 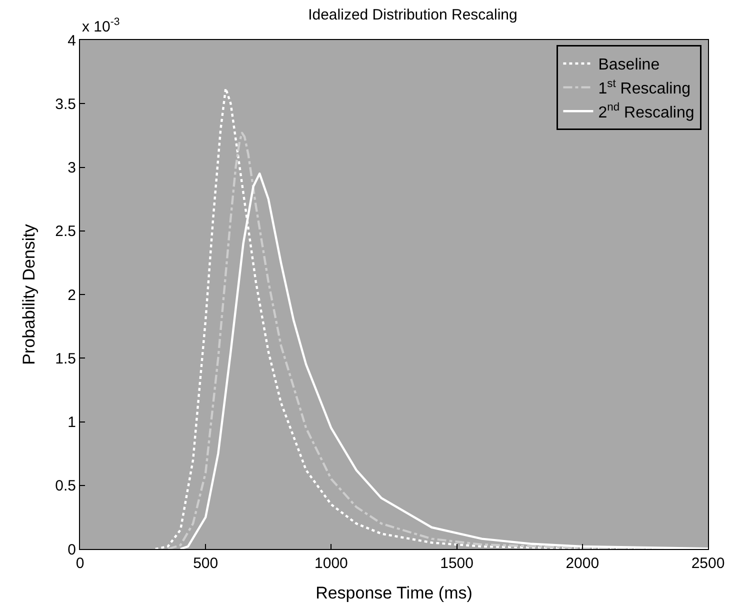 What do you see at coordinates (457, 563) in the screenshot?
I see `x-tick-label: 1500` at bounding box center [457, 563].